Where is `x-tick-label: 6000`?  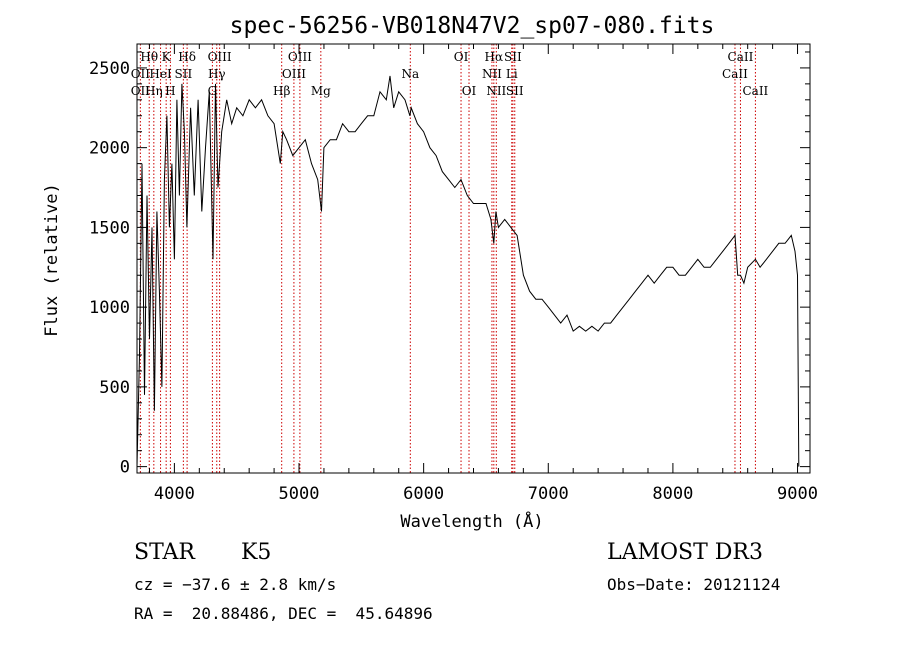
x-tick-label: 6000 is located at coordinates (423, 494).